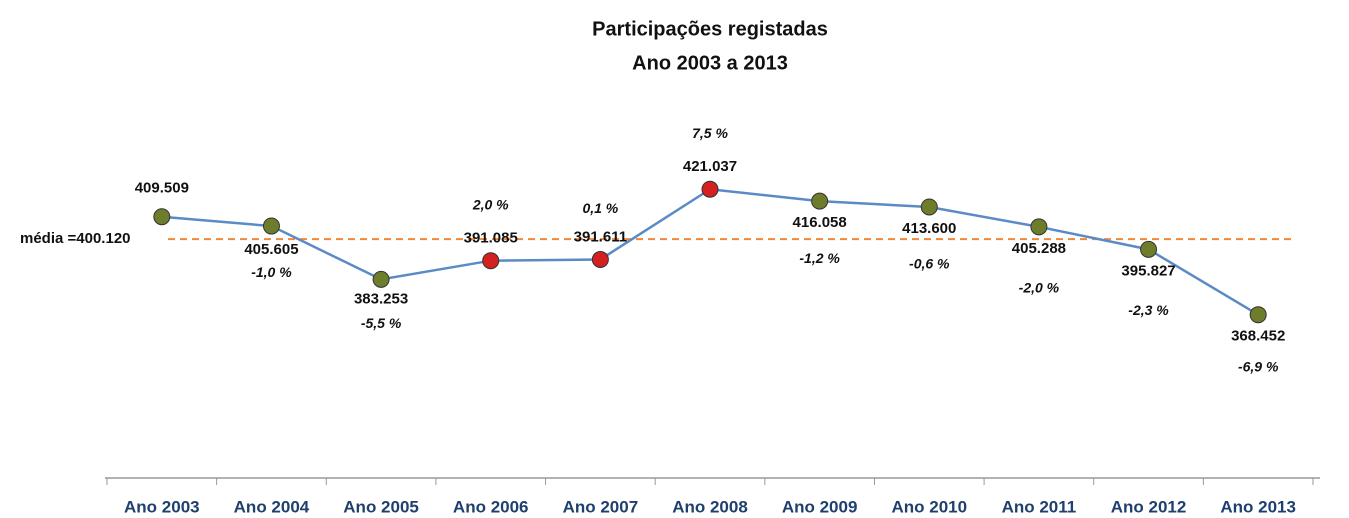 The width and height of the screenshot is (1349, 518). I want to click on change-label: 0,1 %, so click(600, 208).